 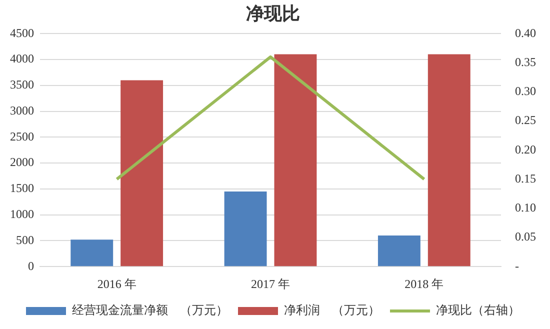 I want to click on y-tick-label: 4000, so click(x=22, y=59).